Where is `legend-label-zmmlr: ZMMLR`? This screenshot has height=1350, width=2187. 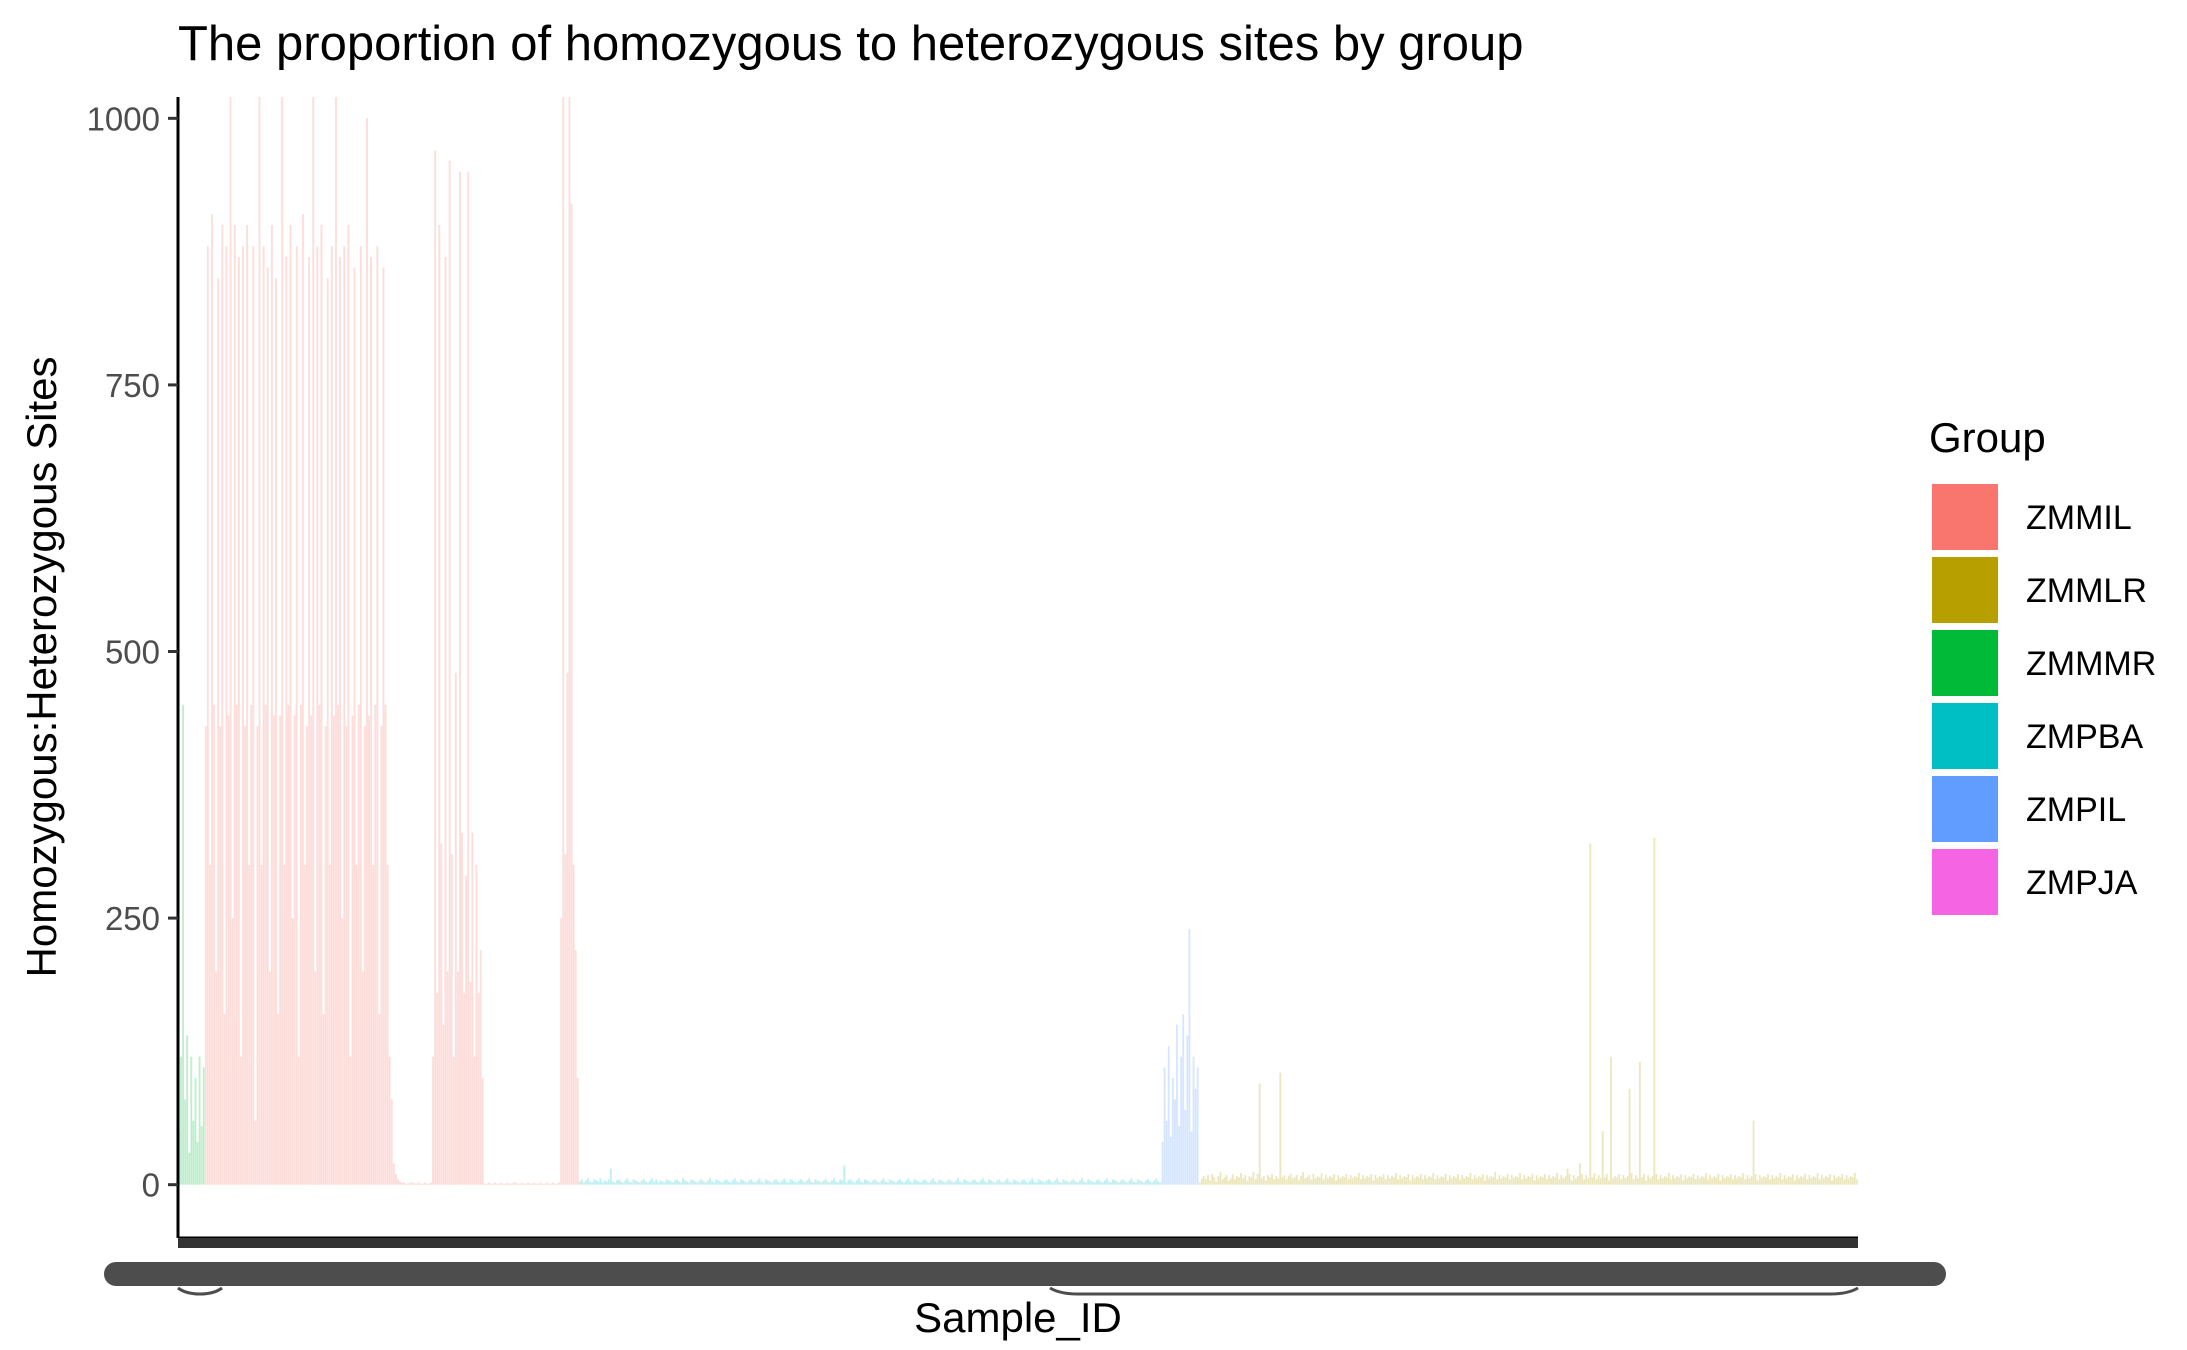
legend-label-zmmlr: ZMMLR is located at coordinates (2086, 591).